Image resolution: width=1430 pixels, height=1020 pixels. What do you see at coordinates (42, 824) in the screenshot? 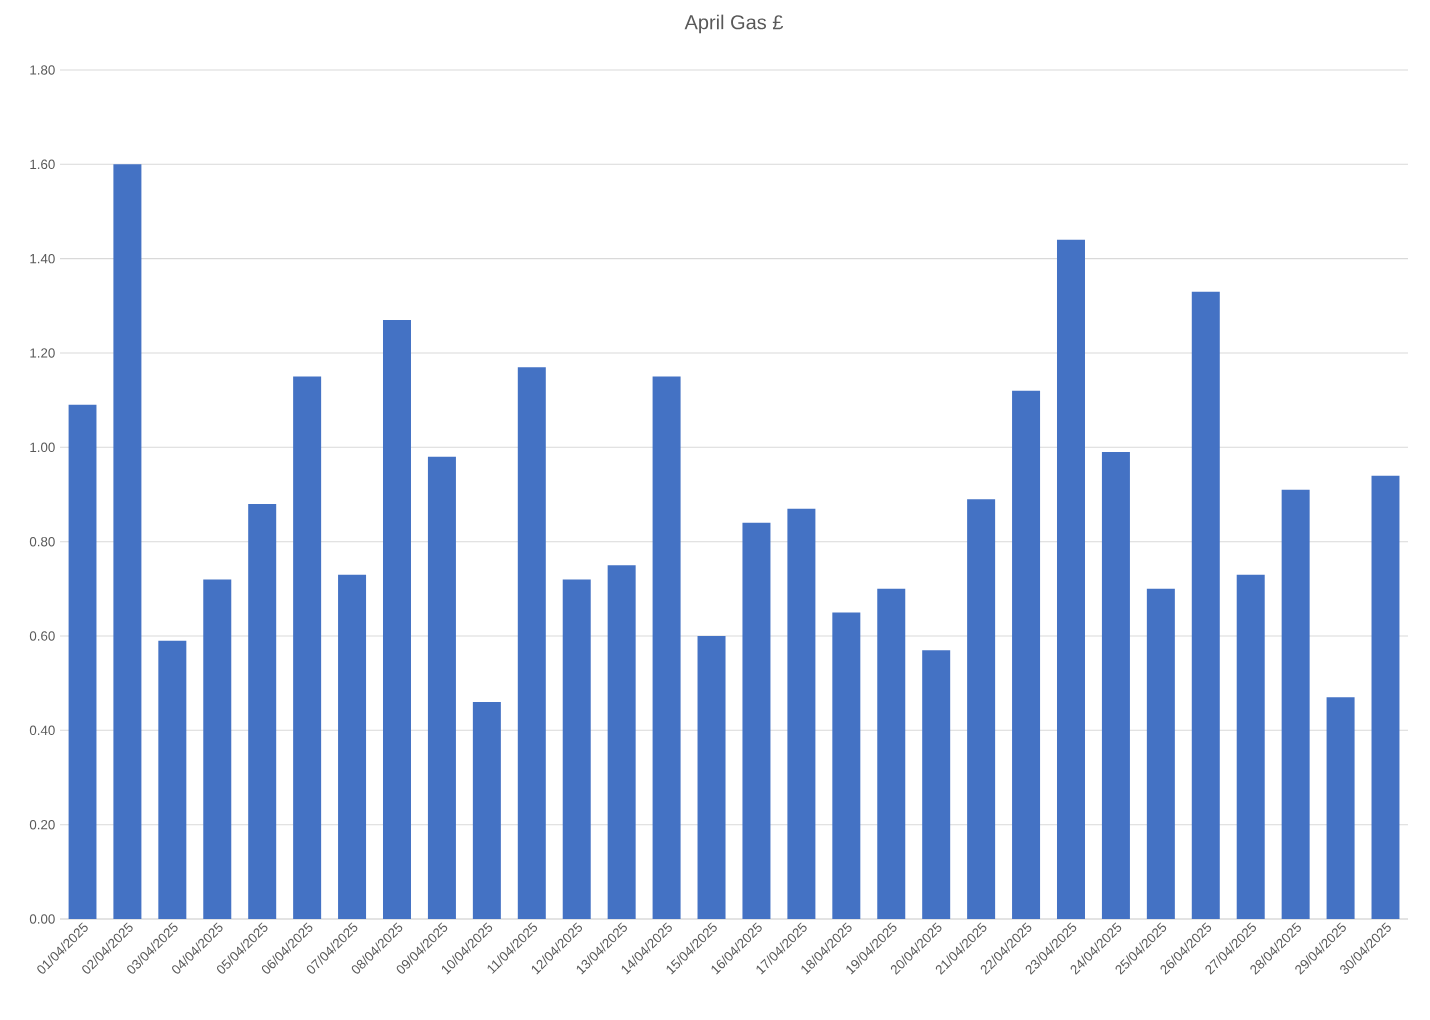
I see `y-tick-label: 0.20` at bounding box center [42, 824].